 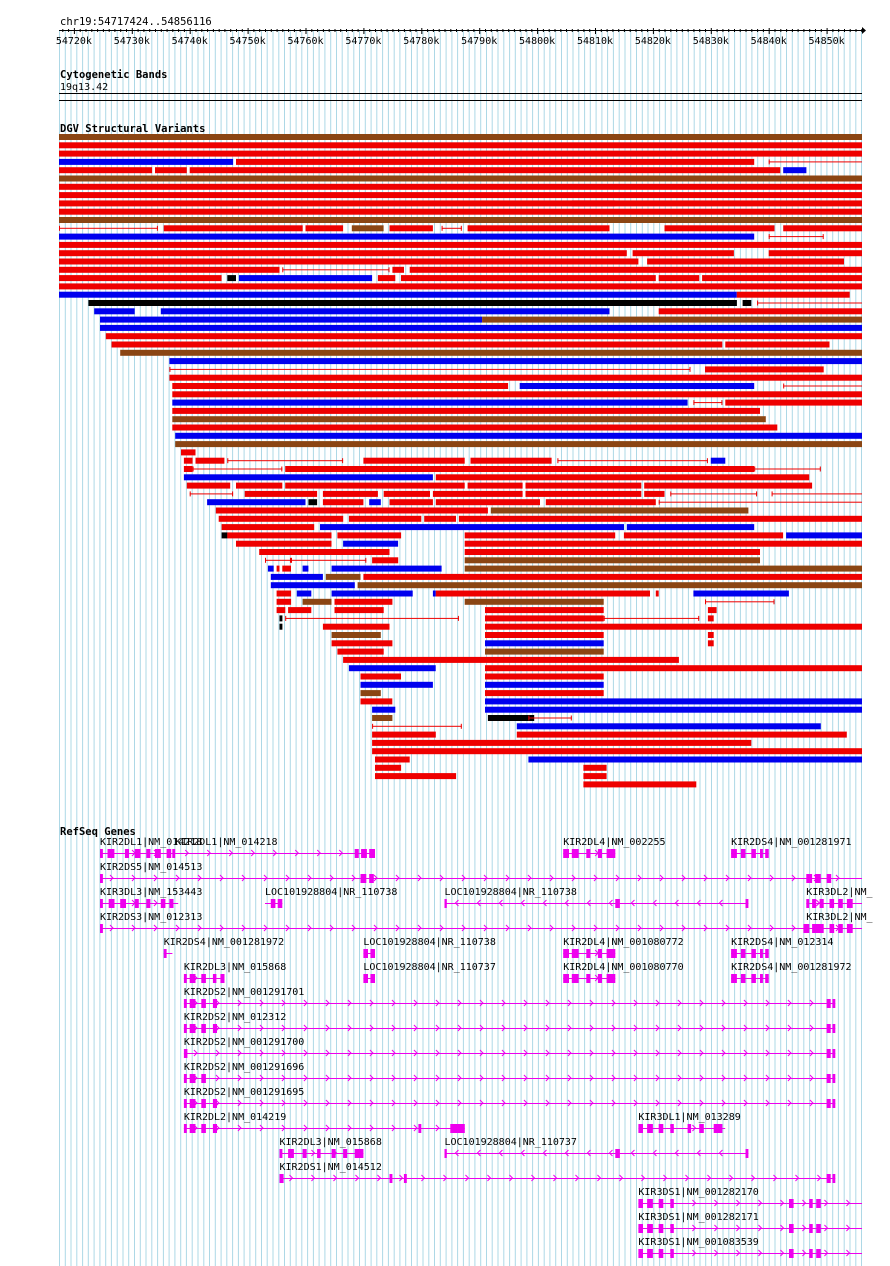 I want to click on gene-model: KIR2DL3|NM_015868, so click(x=234, y=972).